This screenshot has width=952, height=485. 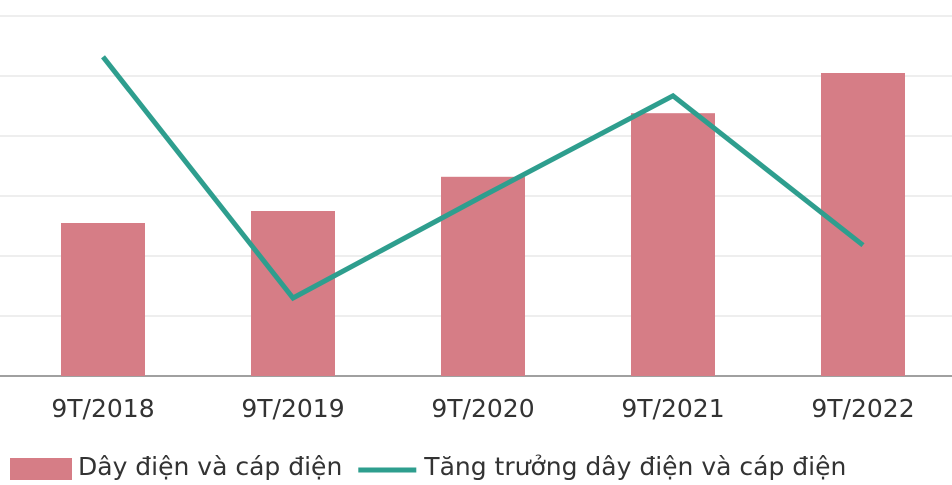 I want to click on x-tick-label: 9T/2019, so click(x=292, y=408).